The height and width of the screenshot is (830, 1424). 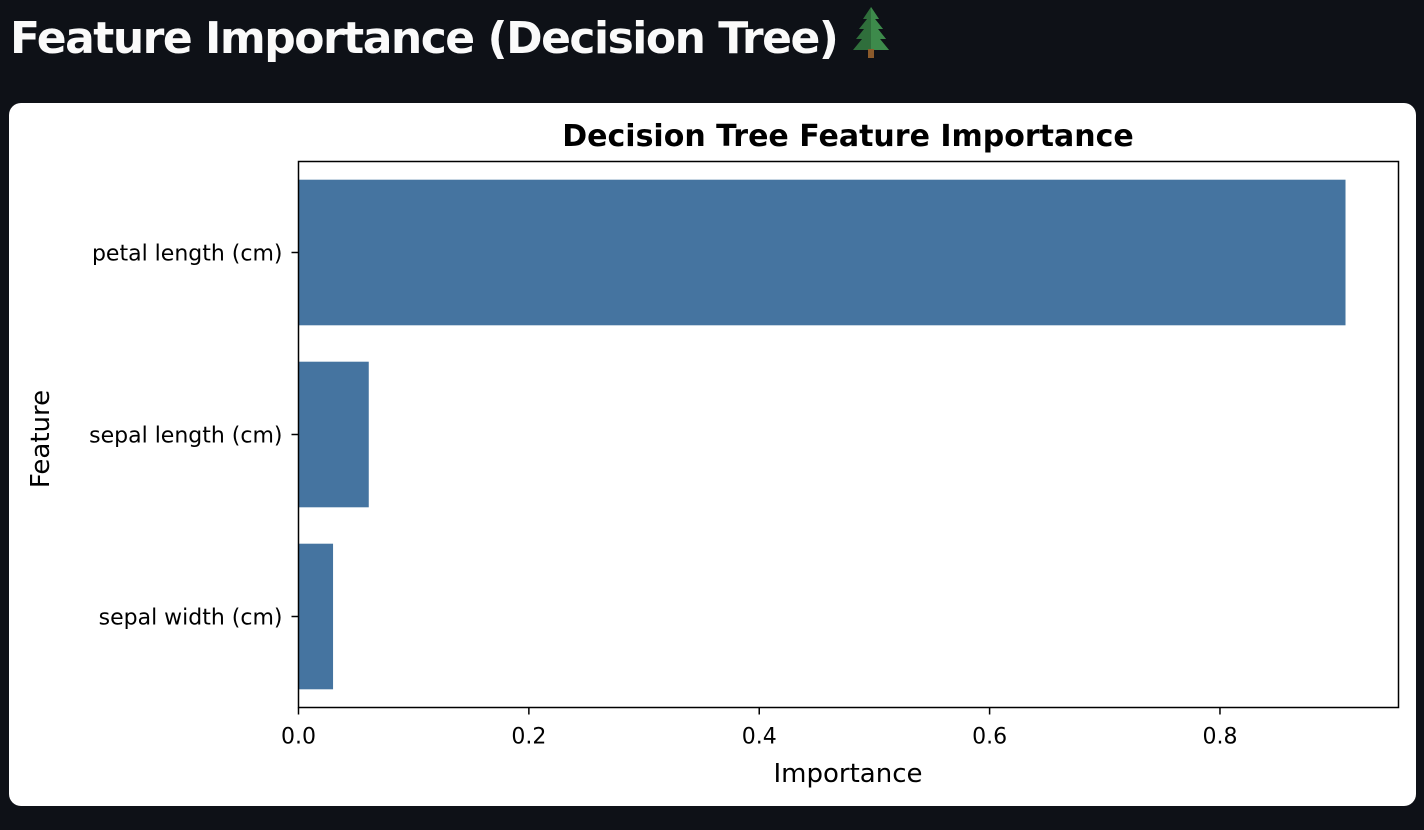 What do you see at coordinates (848, 774) in the screenshot?
I see `x-axis-label: Importance` at bounding box center [848, 774].